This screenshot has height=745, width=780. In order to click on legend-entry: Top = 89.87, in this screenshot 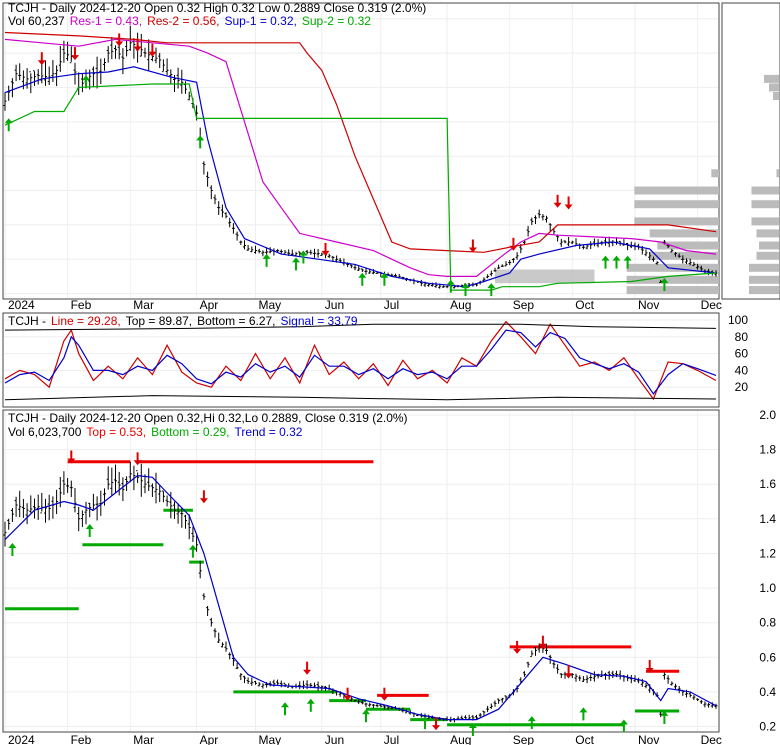, I will do `click(159, 321)`.